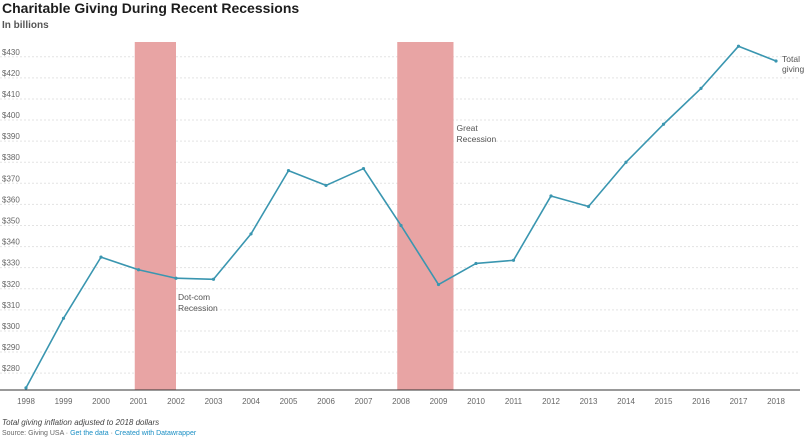 The image size is (807, 440). I want to click on y-tick-label: $340, so click(11, 242).